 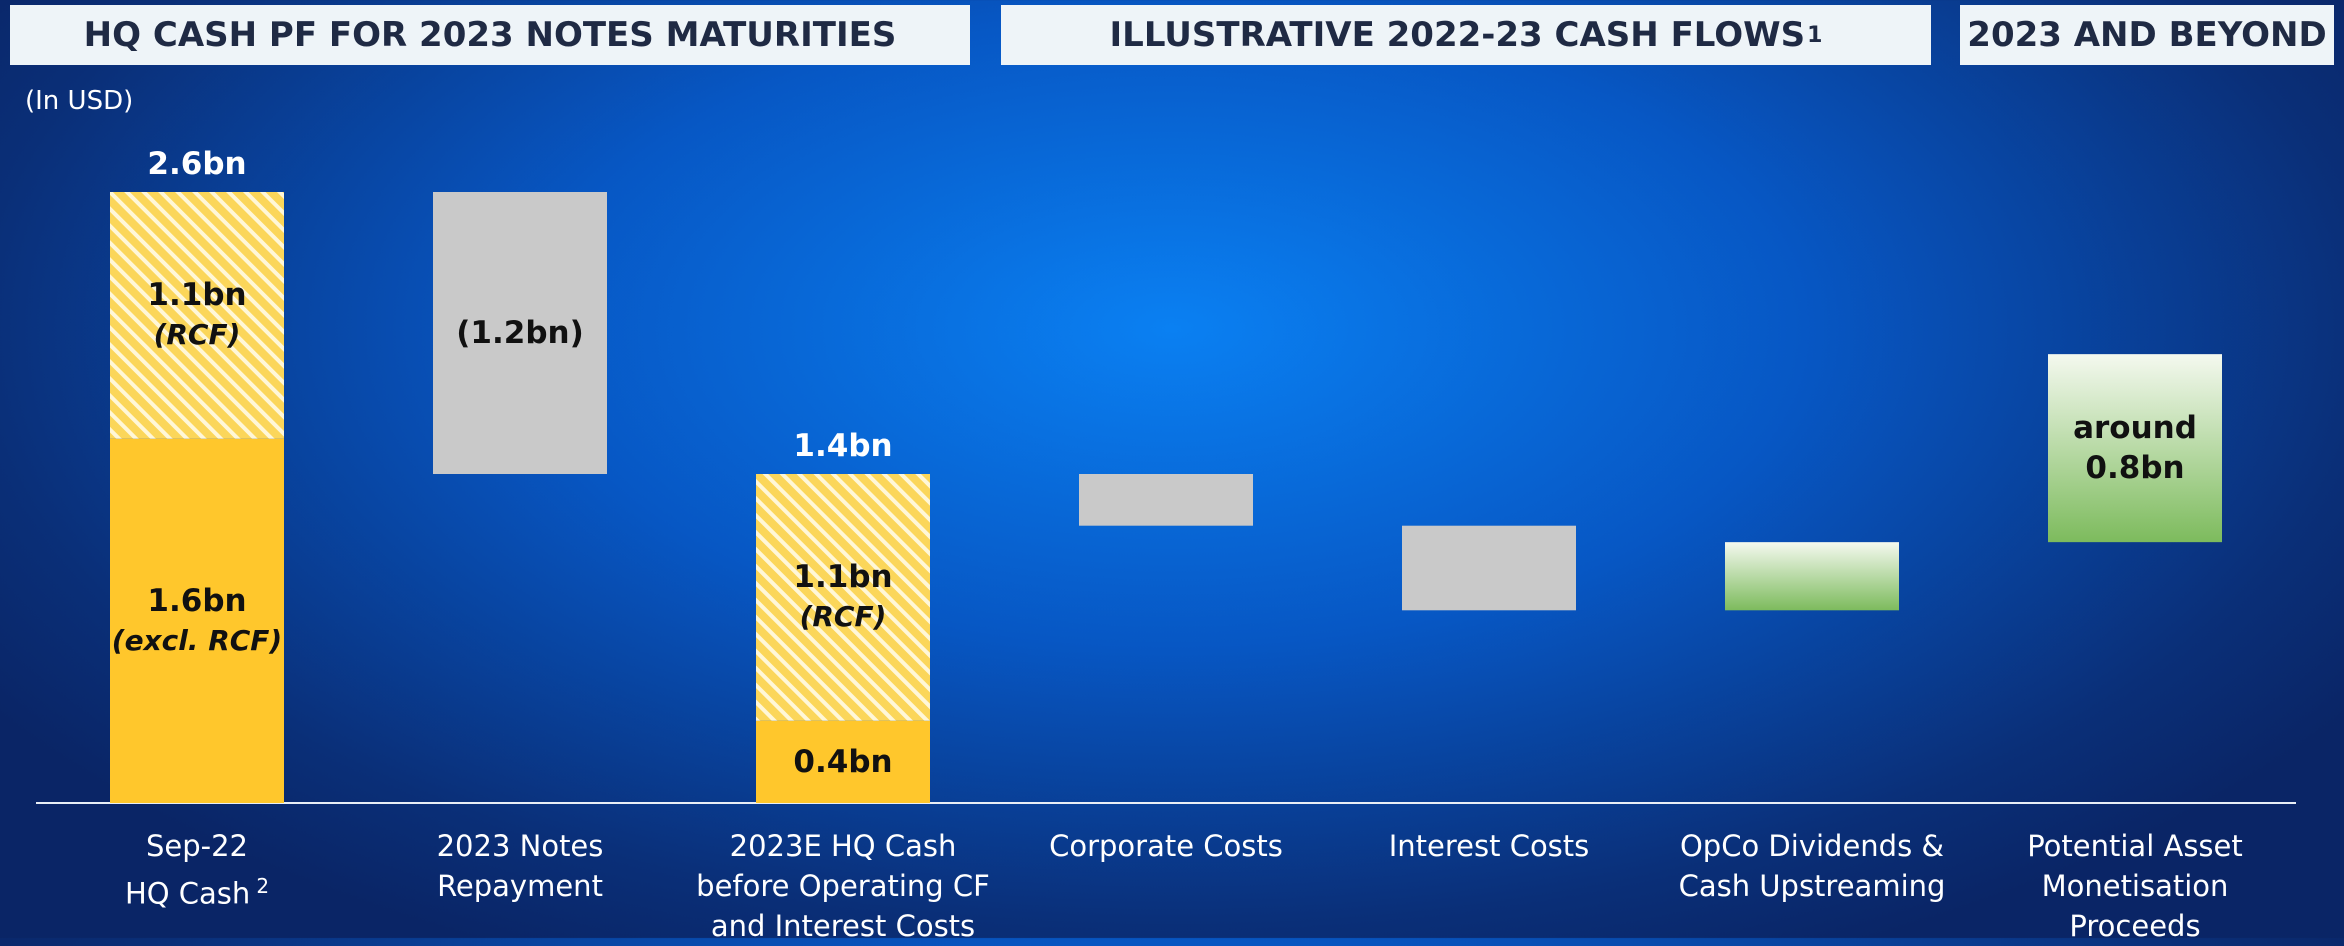 What do you see at coordinates (197, 640) in the screenshot?
I see `label-note: (excl. RCF)` at bounding box center [197, 640].